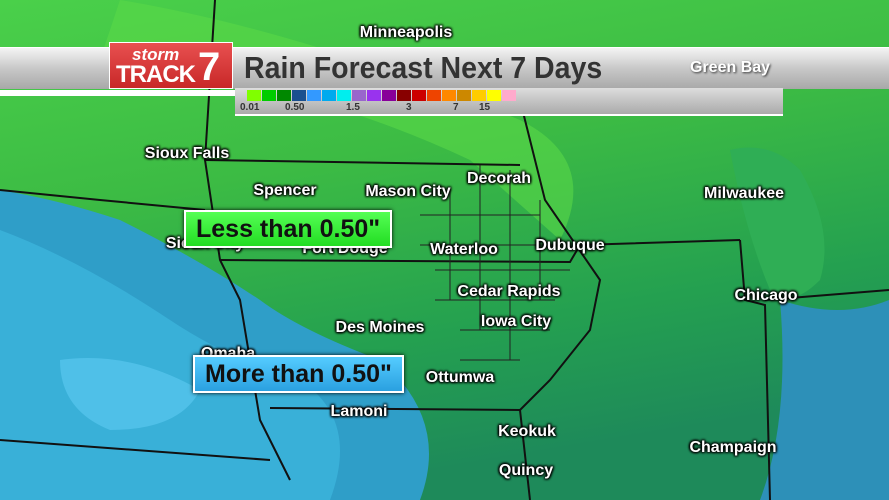 The image size is (889, 500). What do you see at coordinates (527, 431) in the screenshot?
I see `city-label: Keokuk` at bounding box center [527, 431].